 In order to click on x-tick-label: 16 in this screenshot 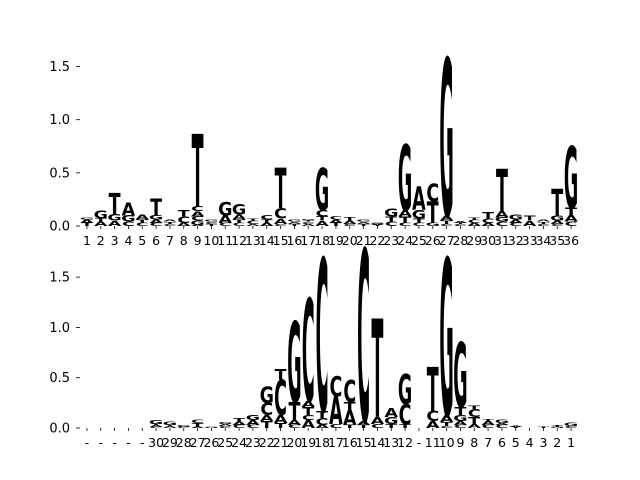, I will do `click(350, 442)`.